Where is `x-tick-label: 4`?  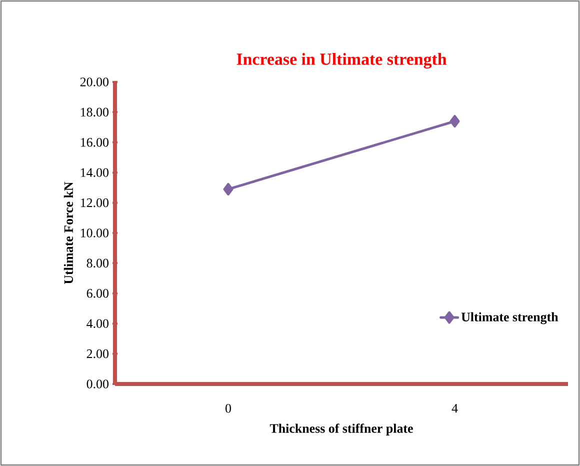
x-tick-label: 4 is located at coordinates (455, 408).